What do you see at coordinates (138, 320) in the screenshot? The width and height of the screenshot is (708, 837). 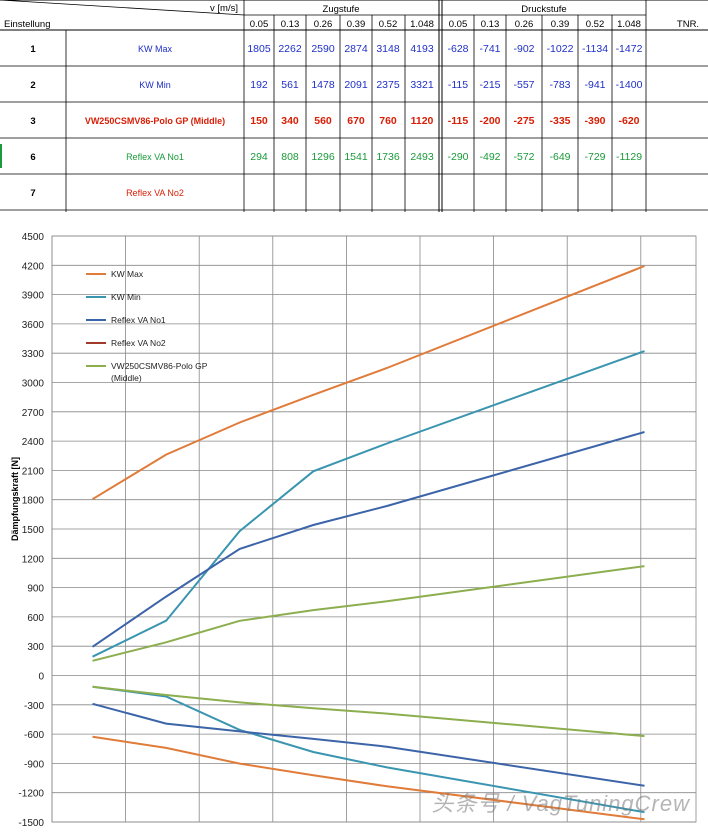 I see `legend-label: Reflex VA No1` at bounding box center [138, 320].